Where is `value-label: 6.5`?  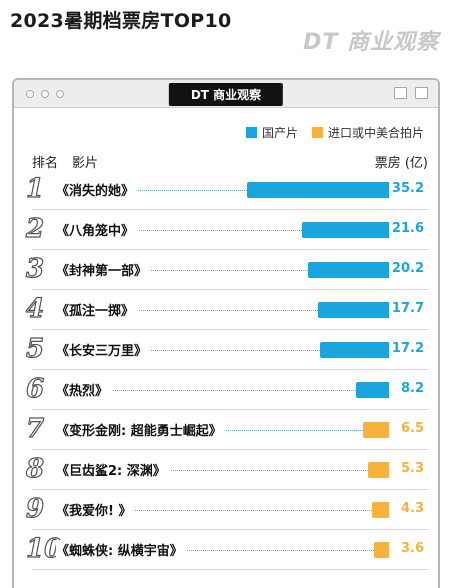 value-label: 6.5 is located at coordinates (412, 428).